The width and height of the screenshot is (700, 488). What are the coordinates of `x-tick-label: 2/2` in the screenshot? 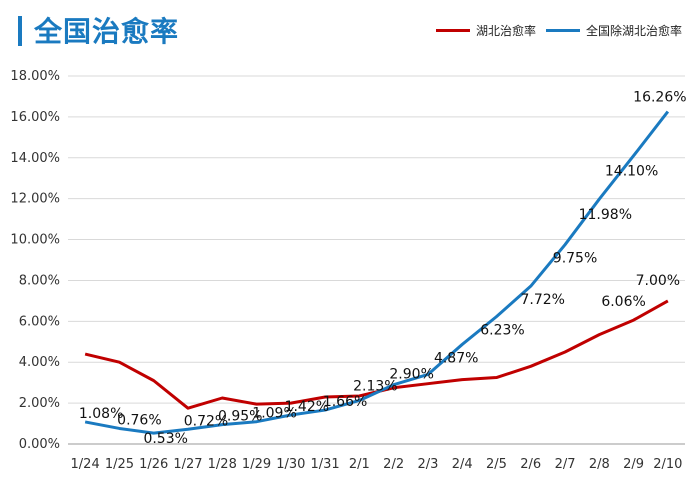 It's located at (393, 464).